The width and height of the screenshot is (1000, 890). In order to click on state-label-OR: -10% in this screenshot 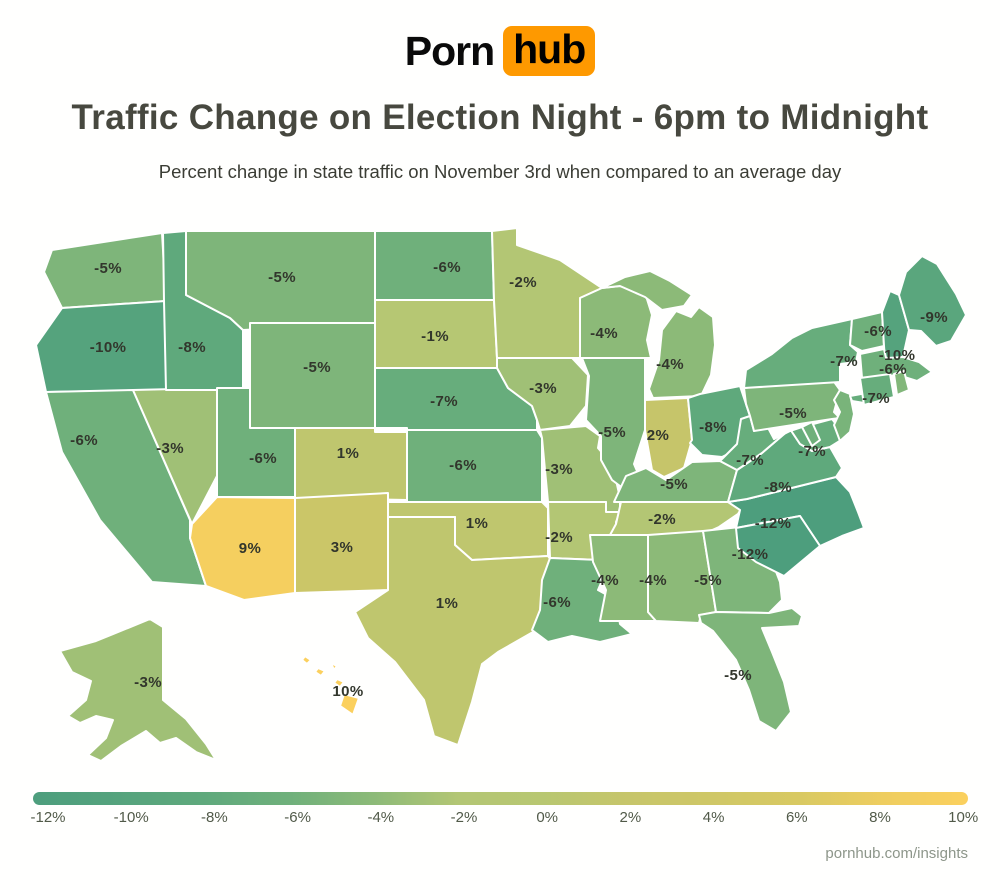, I will do `click(108, 347)`.